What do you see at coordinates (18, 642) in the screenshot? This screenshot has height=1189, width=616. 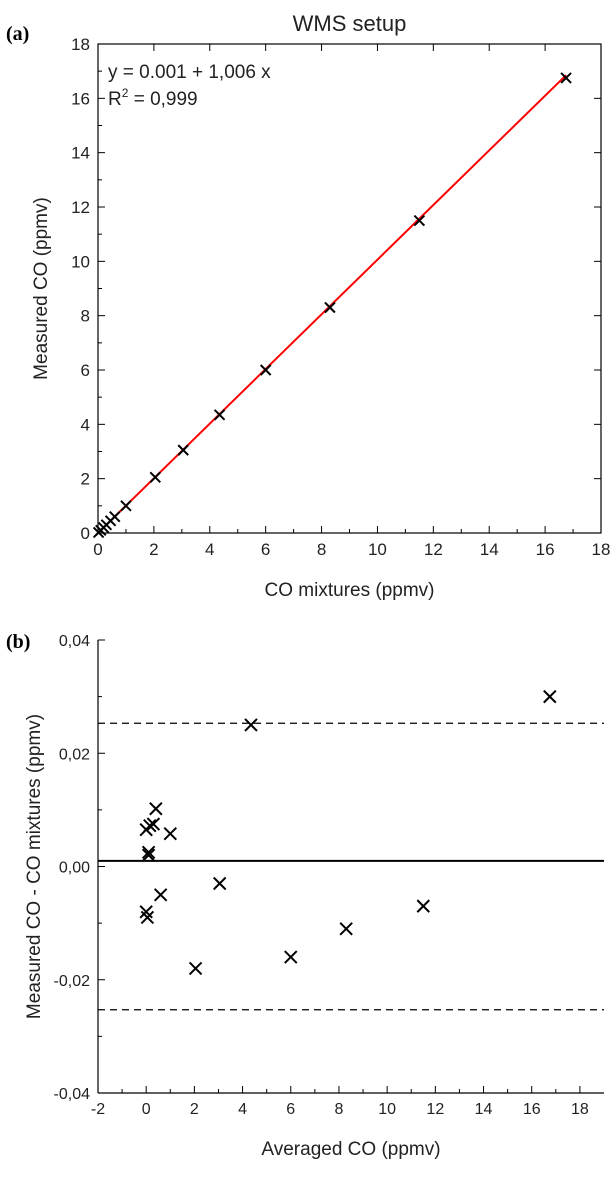 I see `panel-b-label: (b)` at bounding box center [18, 642].